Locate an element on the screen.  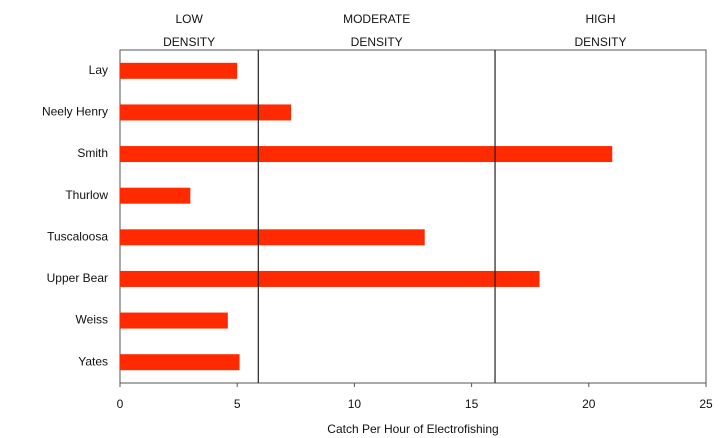
x-tick-label: 10 is located at coordinates (355, 404).